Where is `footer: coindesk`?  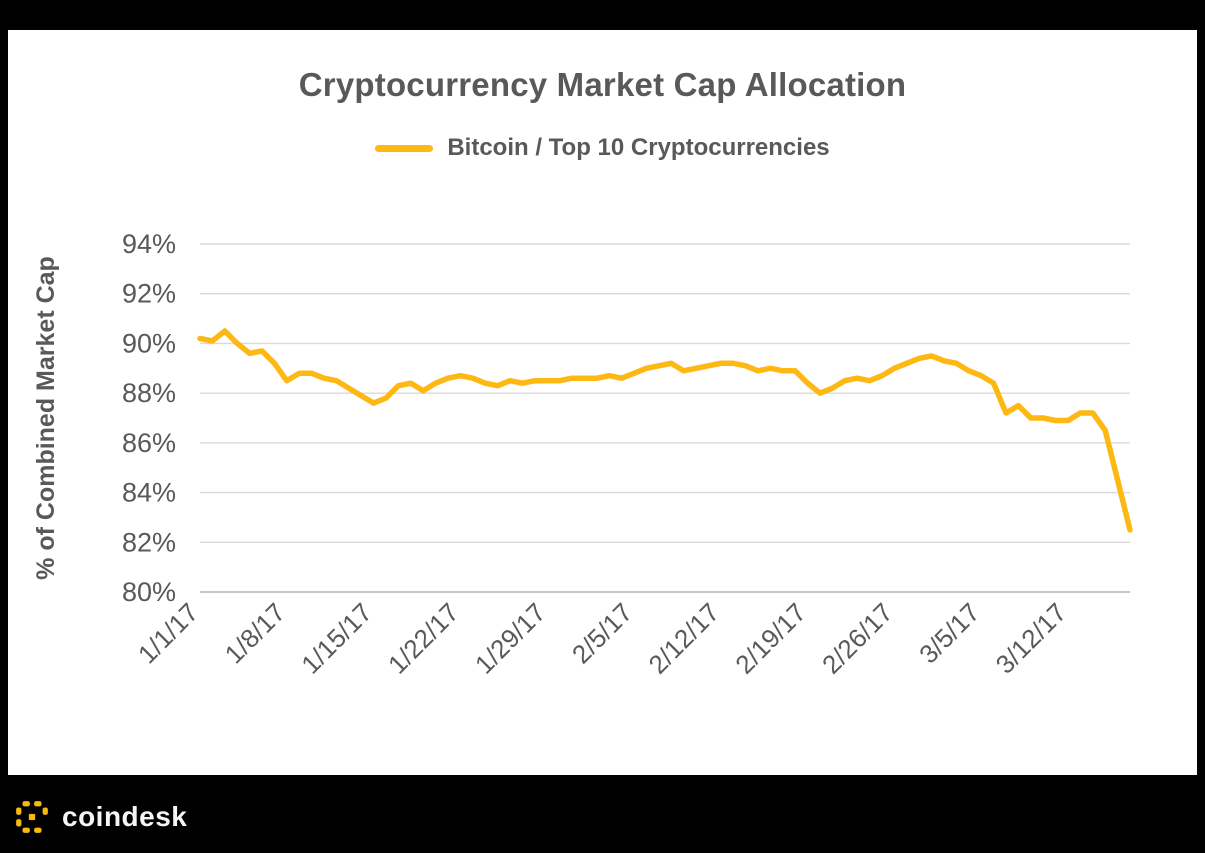 footer: coindesk is located at coordinates (100, 817).